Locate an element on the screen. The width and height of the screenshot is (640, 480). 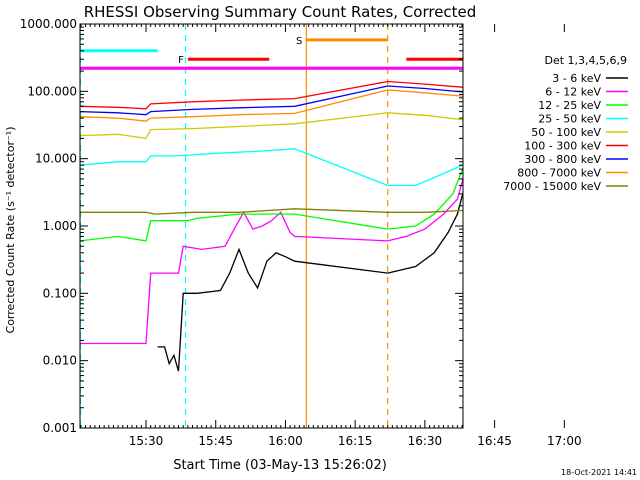
footer-date: 18-Oct-2021 14:41 is located at coordinates (599, 472).